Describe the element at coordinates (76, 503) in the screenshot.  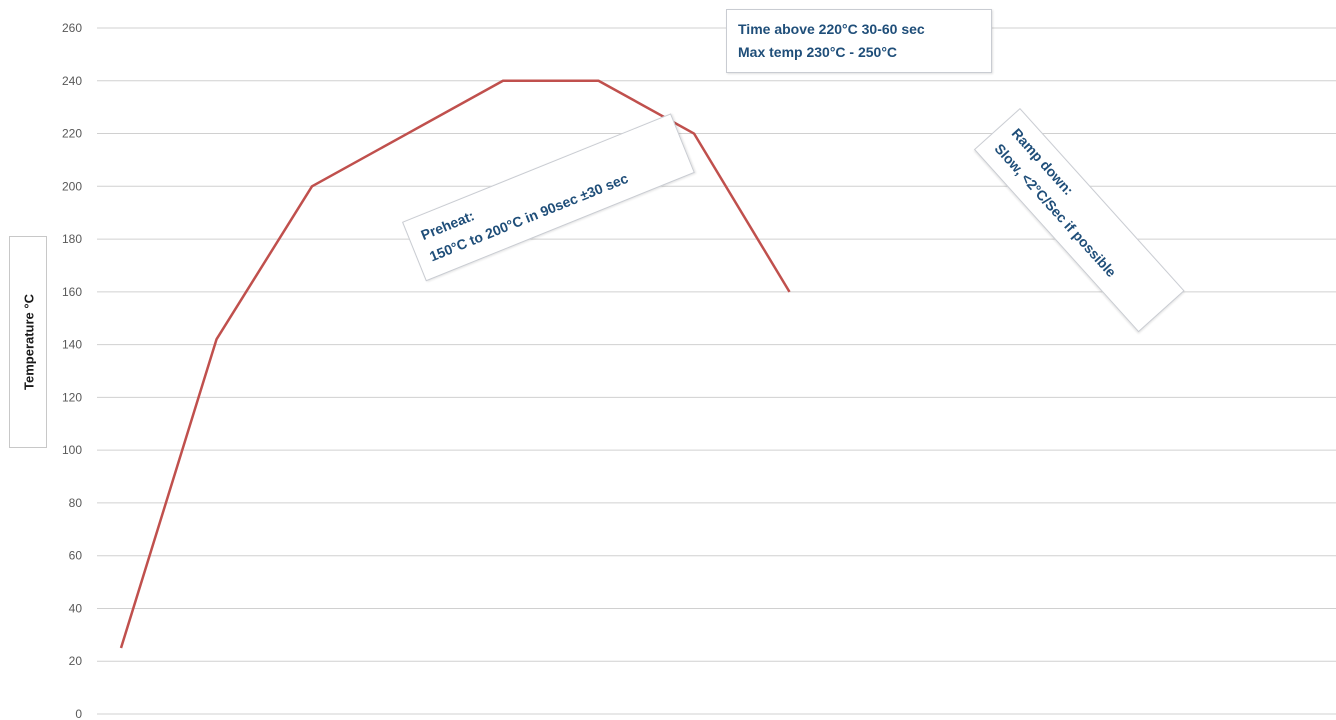
I see `y-tick-label: 80` at that location.